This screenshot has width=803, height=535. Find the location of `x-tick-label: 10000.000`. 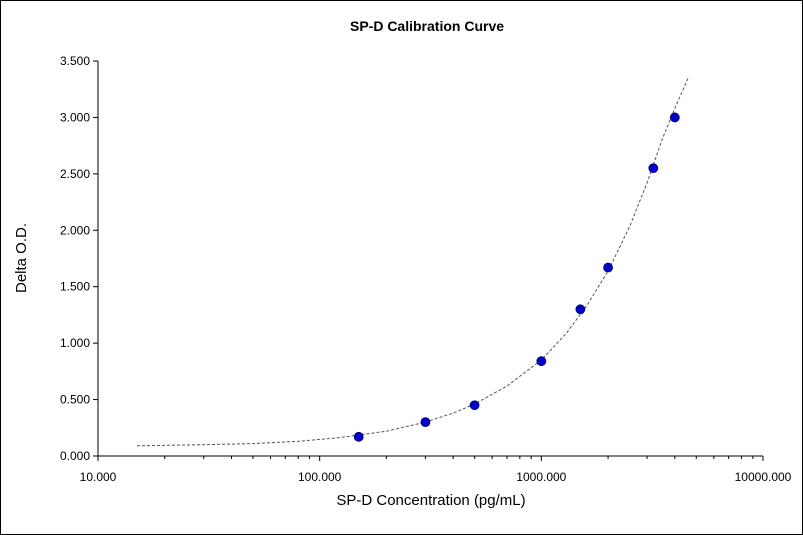

x-tick-label: 10000.000 is located at coordinates (763, 477).